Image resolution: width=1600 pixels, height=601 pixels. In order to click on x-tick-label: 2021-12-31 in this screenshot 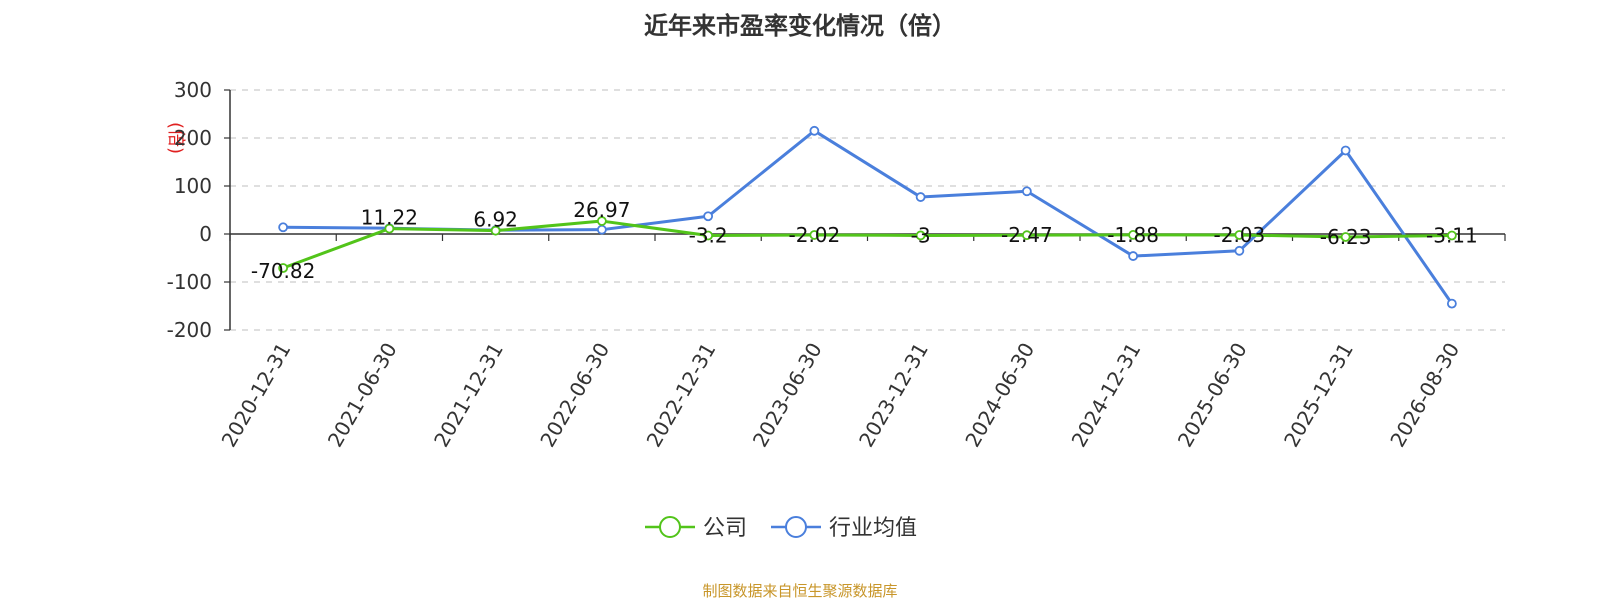, I will do `click(468, 395)`.